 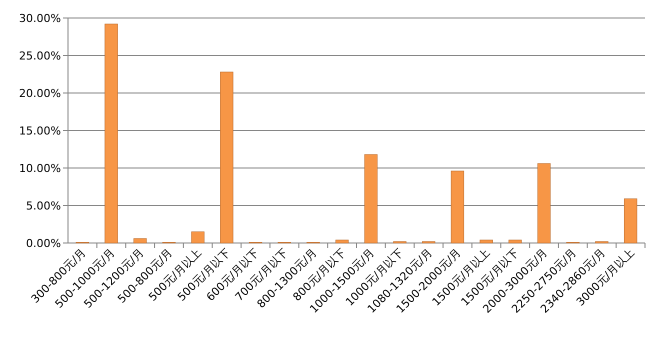 I want to click on y-tick-label: 10.00%, so click(x=40, y=168).